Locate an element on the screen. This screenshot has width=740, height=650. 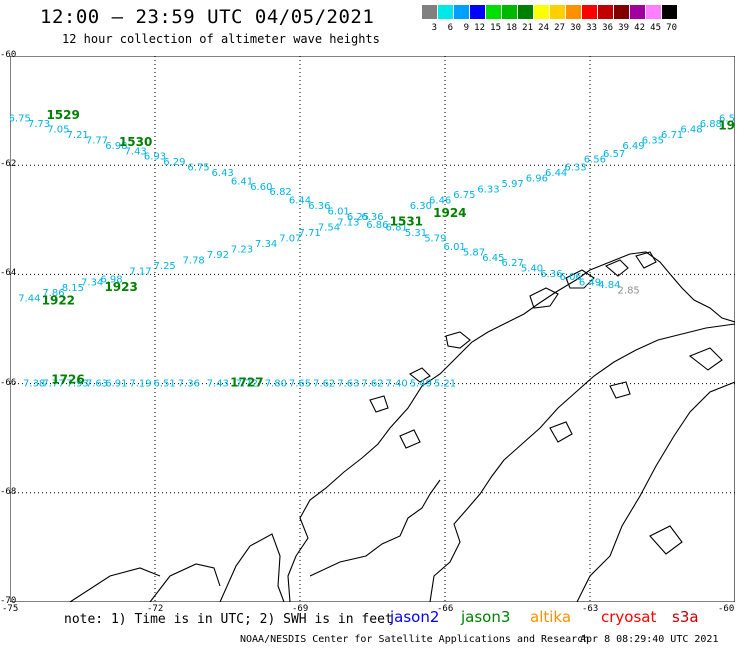
color-scale-item: 3 is located at coordinates (430, 19).